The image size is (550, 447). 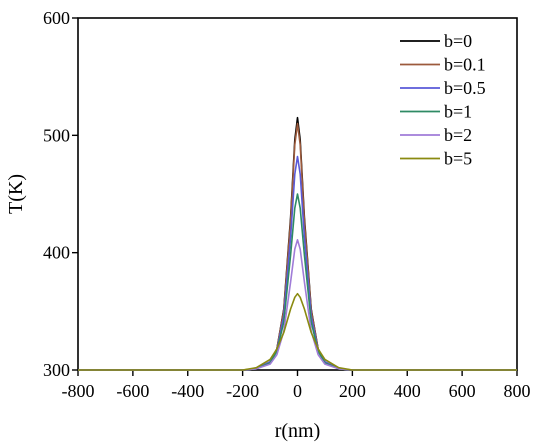 I want to click on x-tick-label: 400, so click(x=407, y=391).